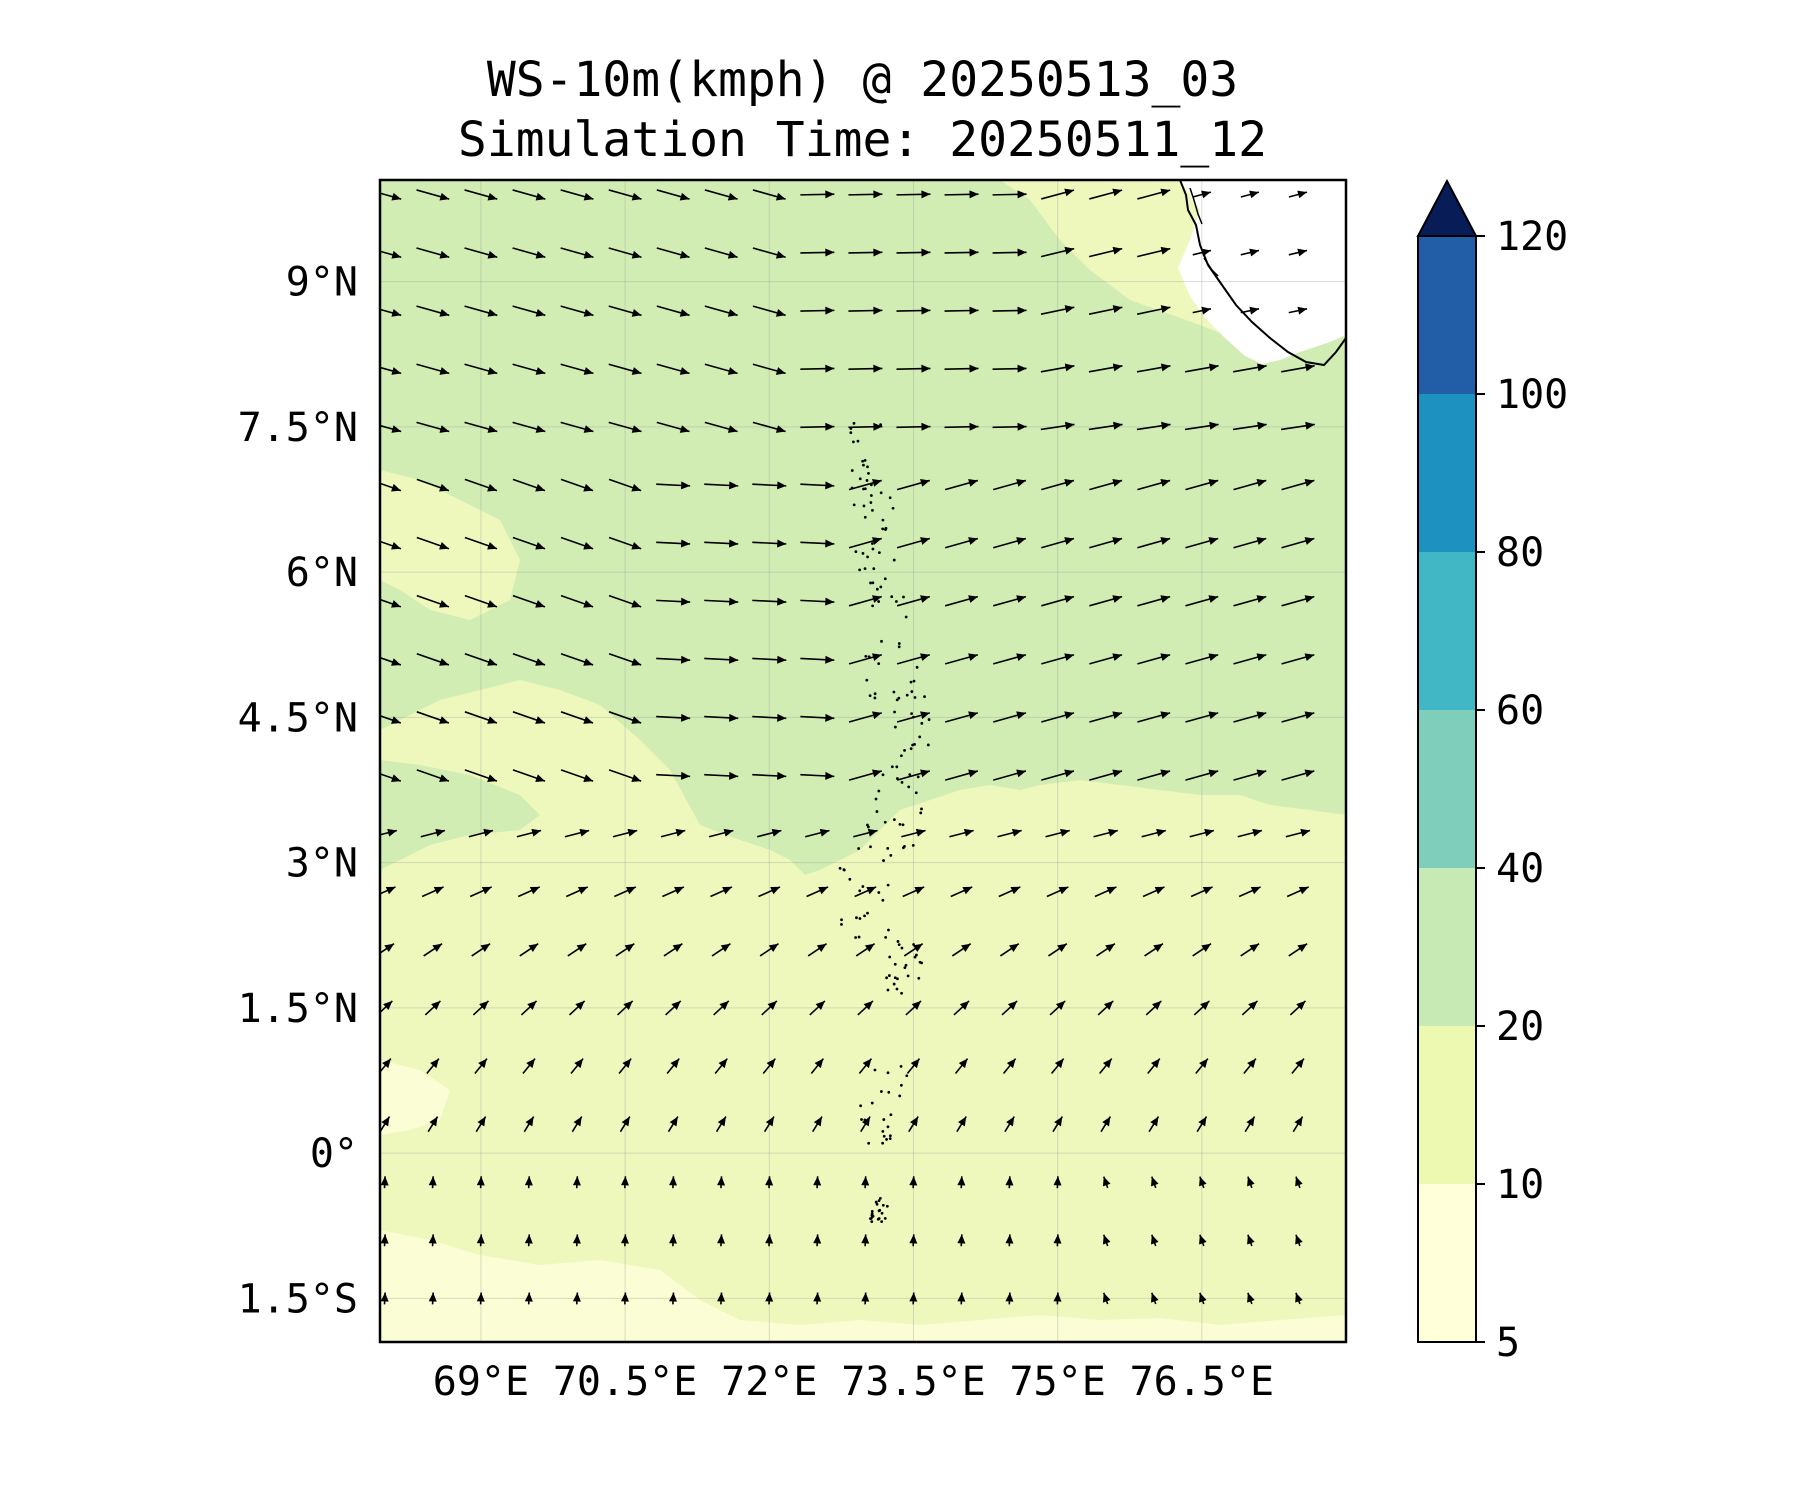 The height and width of the screenshot is (1500, 1800). Describe the element at coordinates (862, 80) in the screenshot. I see `map-title: WS-10m(kmph) @ 20250513_03` at that location.